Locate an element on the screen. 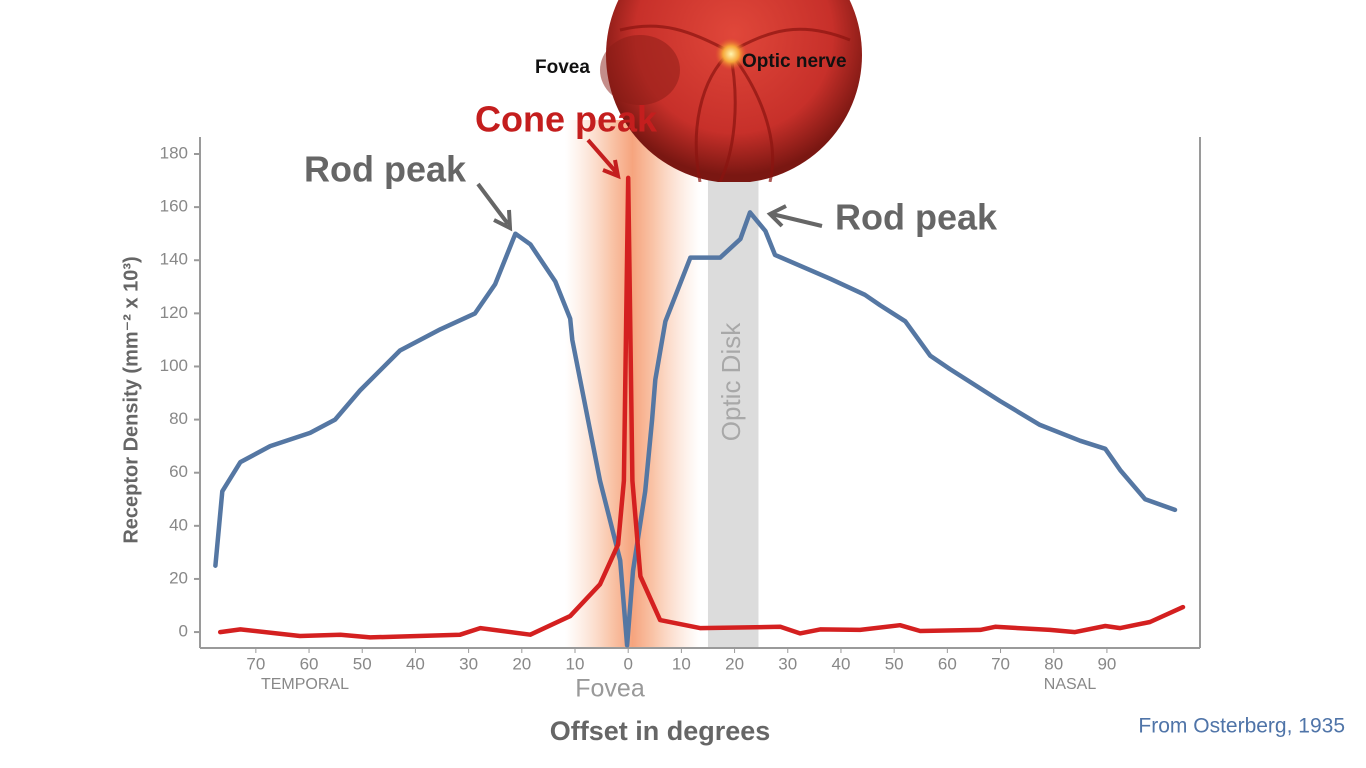 This screenshot has width=1366, height=768. retina-image is located at coordinates (731, 91).